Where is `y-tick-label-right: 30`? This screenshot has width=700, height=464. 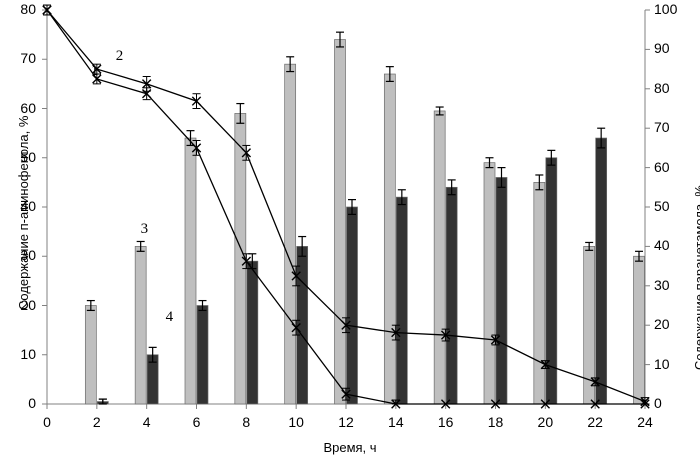
y-tick-label-right: 30 is located at coordinates (662, 284).